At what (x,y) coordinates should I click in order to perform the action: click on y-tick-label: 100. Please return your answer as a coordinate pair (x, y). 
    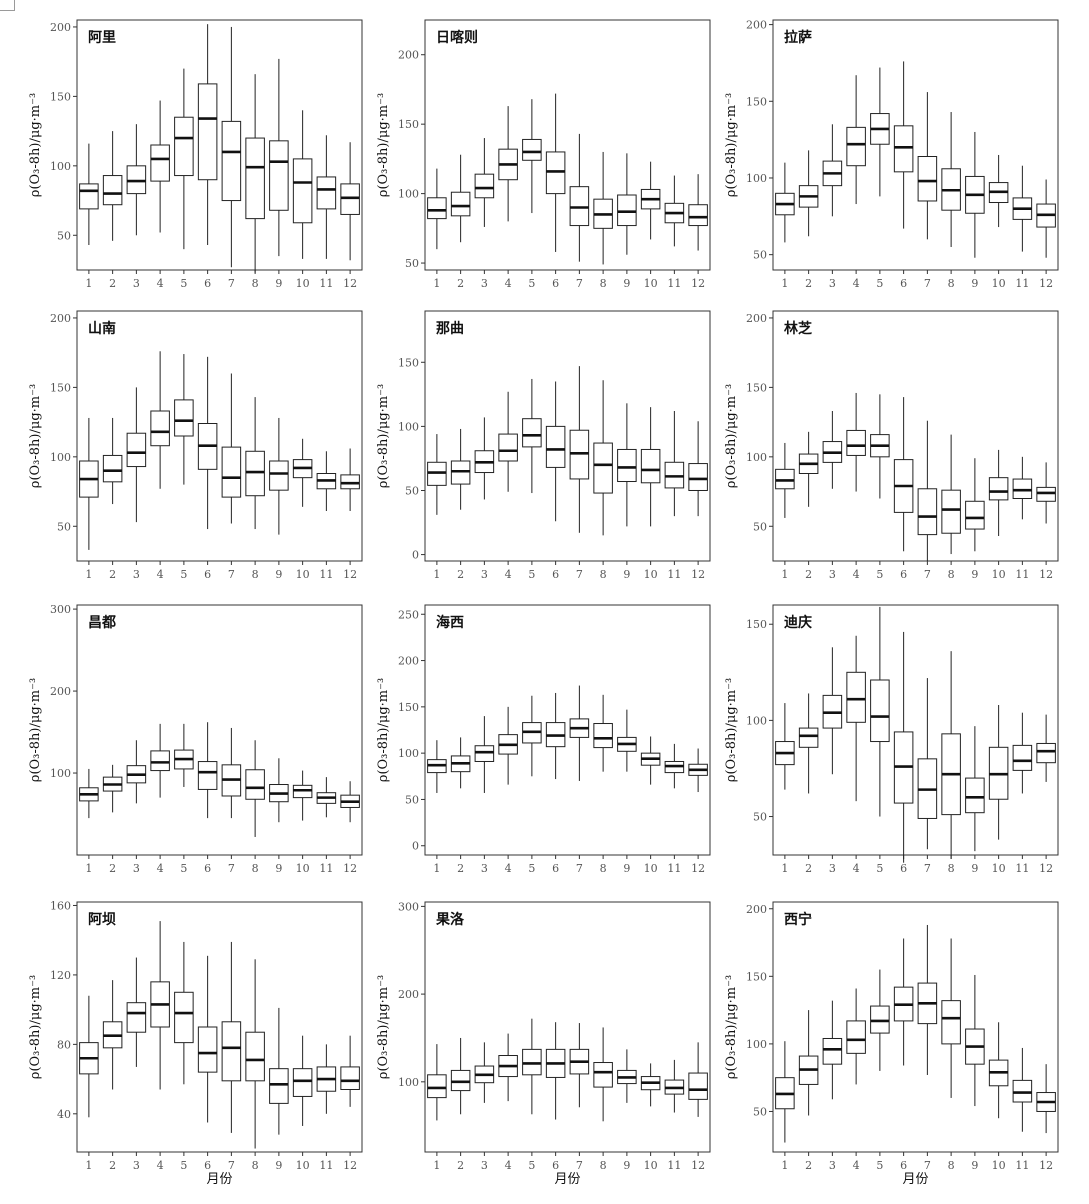
    Looking at the image, I should click on (408, 1082).